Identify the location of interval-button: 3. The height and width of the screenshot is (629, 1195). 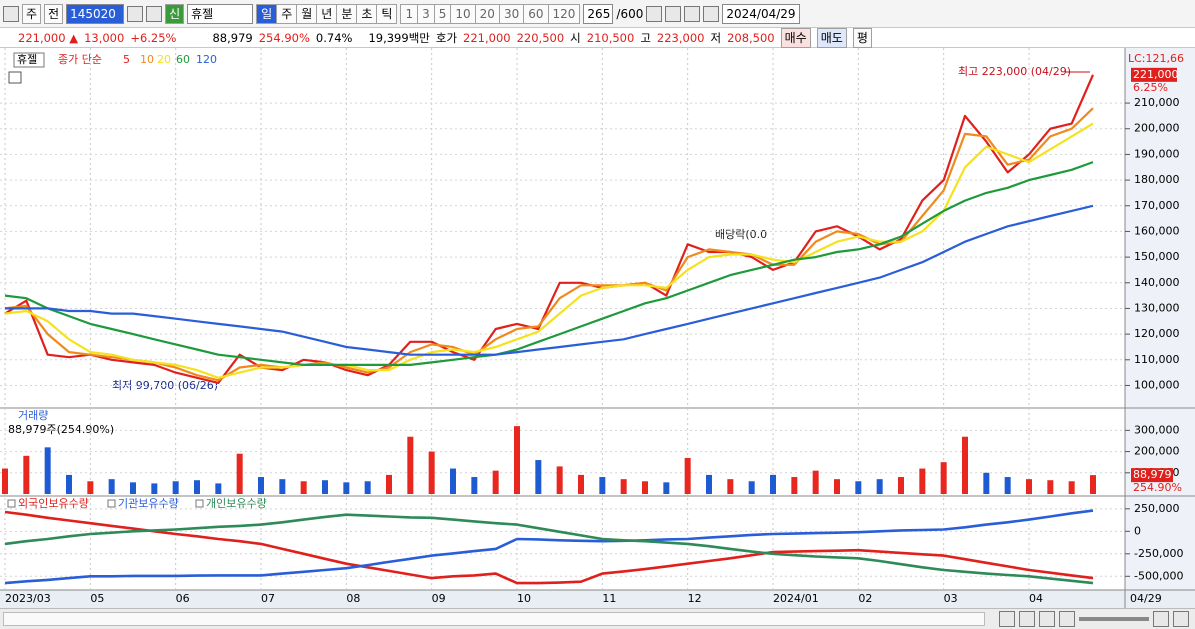
(425, 13).